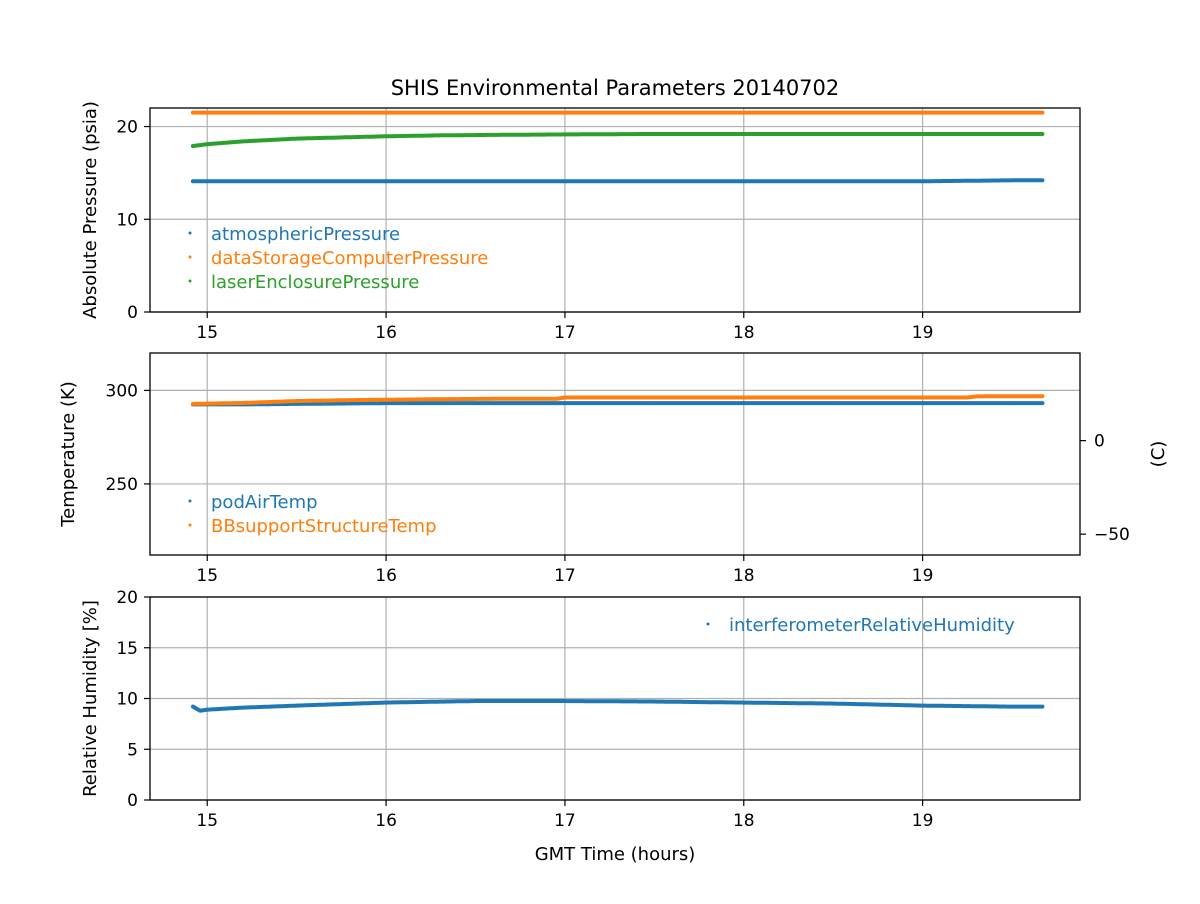 The width and height of the screenshot is (1200, 904). I want to click on y2-axis-label: (C), so click(1158, 454).